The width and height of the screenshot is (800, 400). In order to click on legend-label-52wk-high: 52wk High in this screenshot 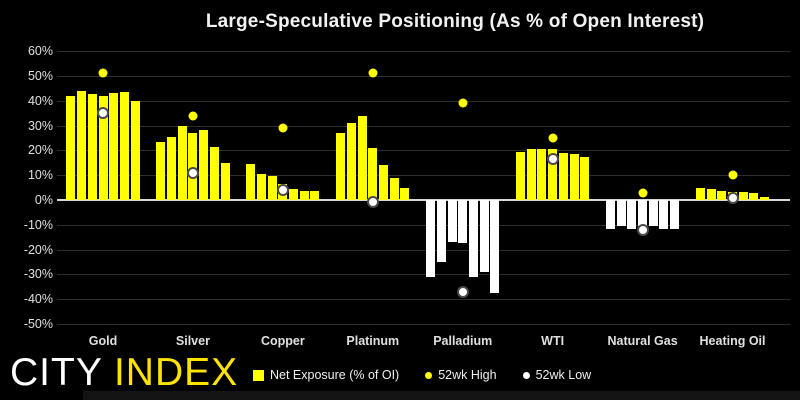, I will do `click(467, 375)`.